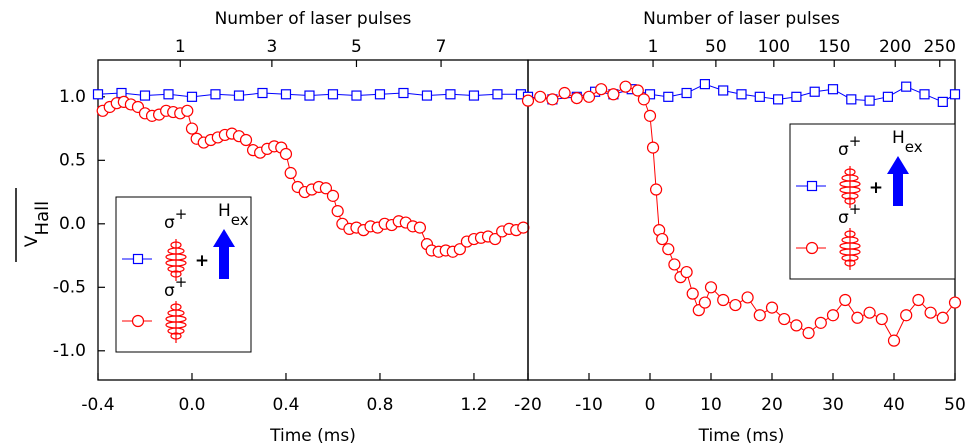  Describe the element at coordinates (313, 19) in the screenshot. I see `x2-axis-title: Number of laser pulses` at that location.